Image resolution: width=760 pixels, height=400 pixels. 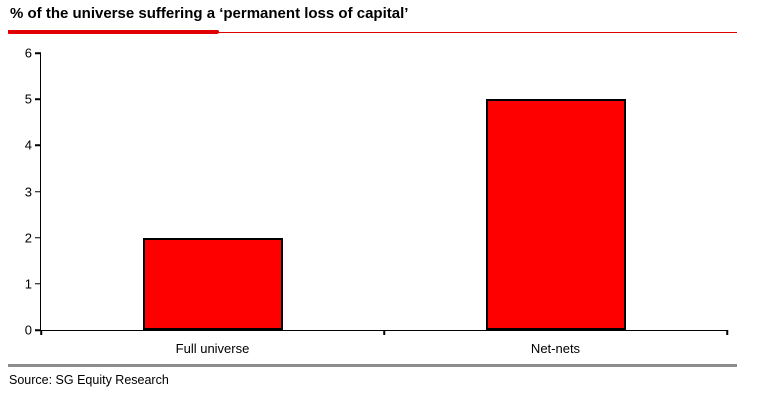 I want to click on y-axis-tick-label: 2, so click(x=28, y=238).